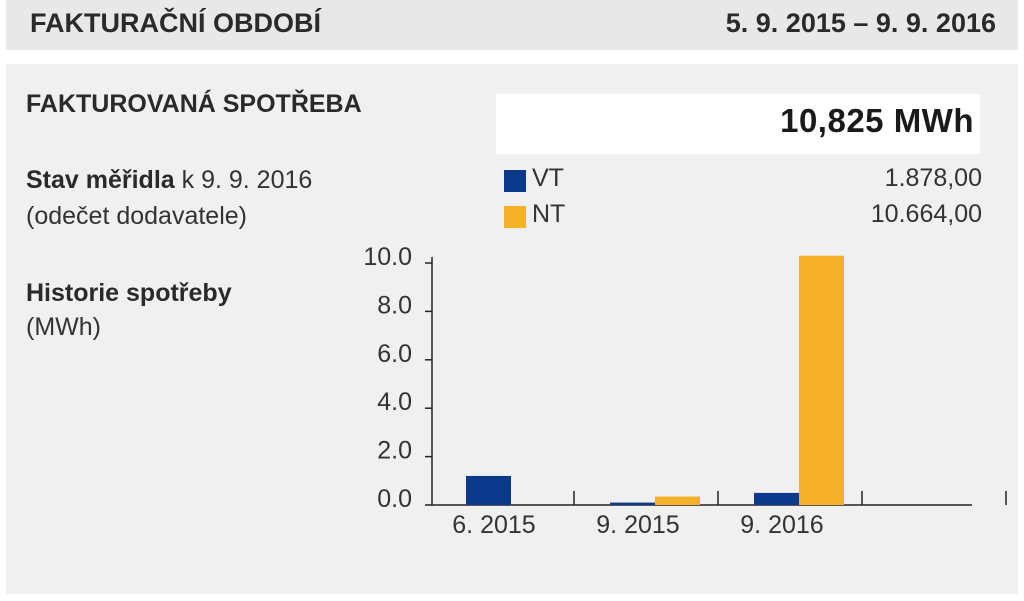 The width and height of the screenshot is (1024, 601). I want to click on y-tick-label: 4.0, so click(394, 402).